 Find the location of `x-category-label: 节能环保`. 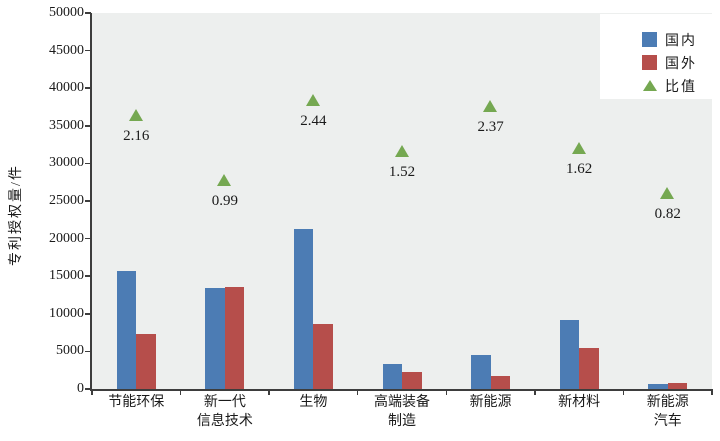

x-category-label: 节能环保 is located at coordinates (136, 402).